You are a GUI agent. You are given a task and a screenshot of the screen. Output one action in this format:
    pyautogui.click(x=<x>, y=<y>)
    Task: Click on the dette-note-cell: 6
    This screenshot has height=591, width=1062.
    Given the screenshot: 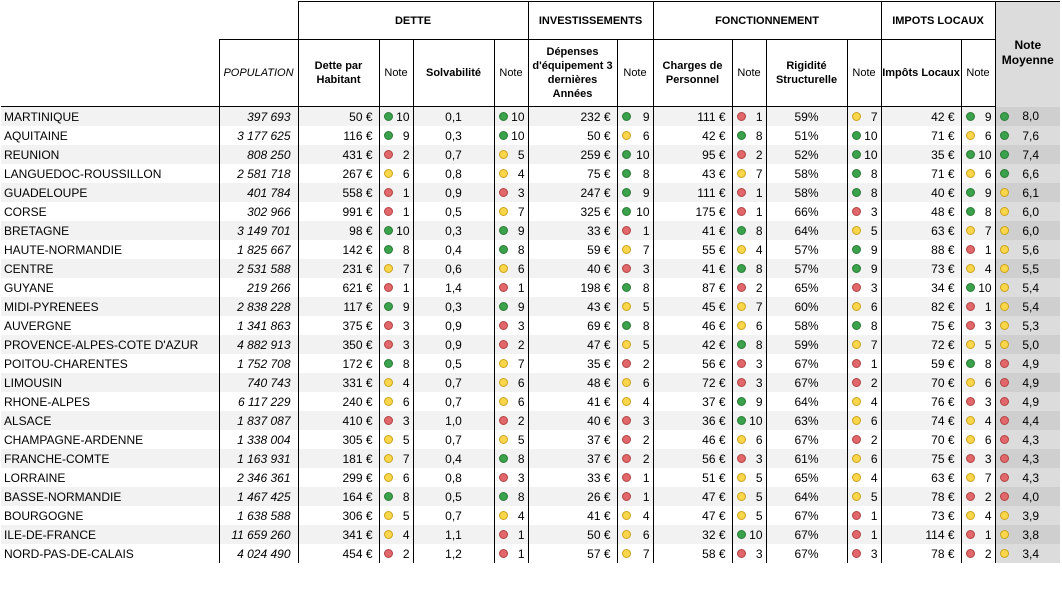 What is the action you would take?
    pyautogui.click(x=395, y=477)
    